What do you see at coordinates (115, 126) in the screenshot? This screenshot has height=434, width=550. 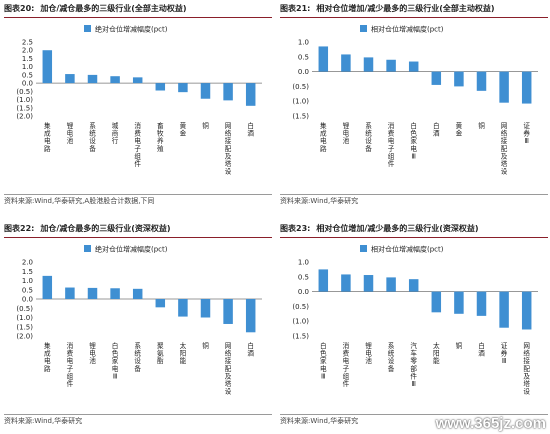 I see `svg-text: 城` at bounding box center [115, 126].